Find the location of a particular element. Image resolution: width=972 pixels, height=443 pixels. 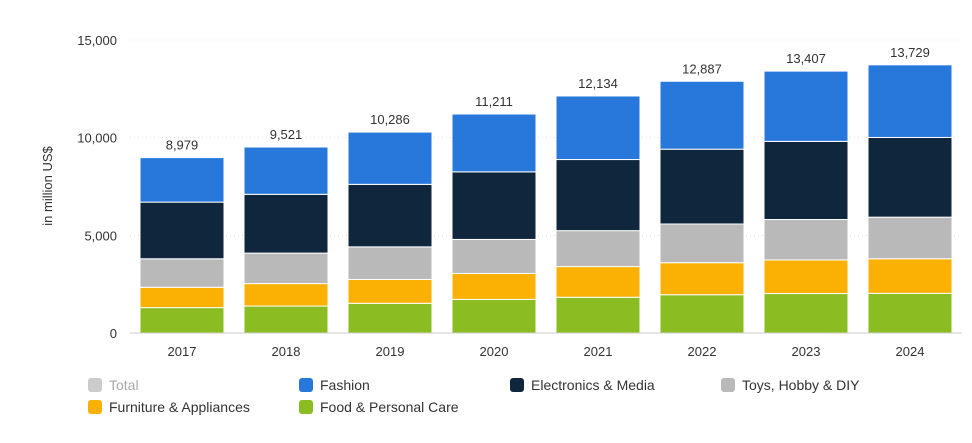

total-label-2021: 12,134 is located at coordinates (598, 83).